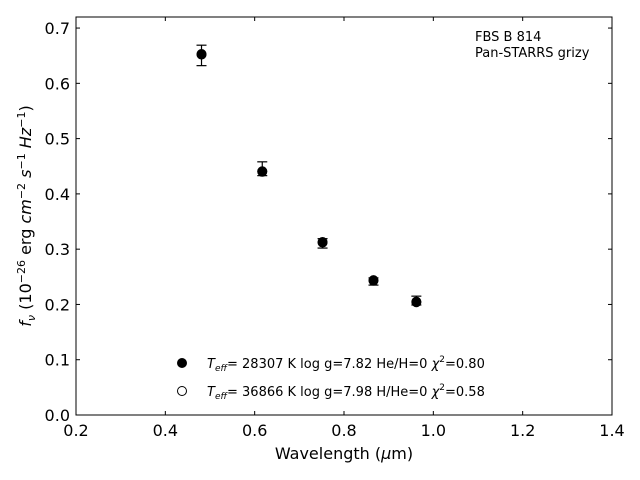 This screenshot has height=480, width=640. What do you see at coordinates (26, 215) in the screenshot?
I see `y-axis-title: fν (10−26 erg cm−2 s−1 Hz−1)` at bounding box center [26, 215].